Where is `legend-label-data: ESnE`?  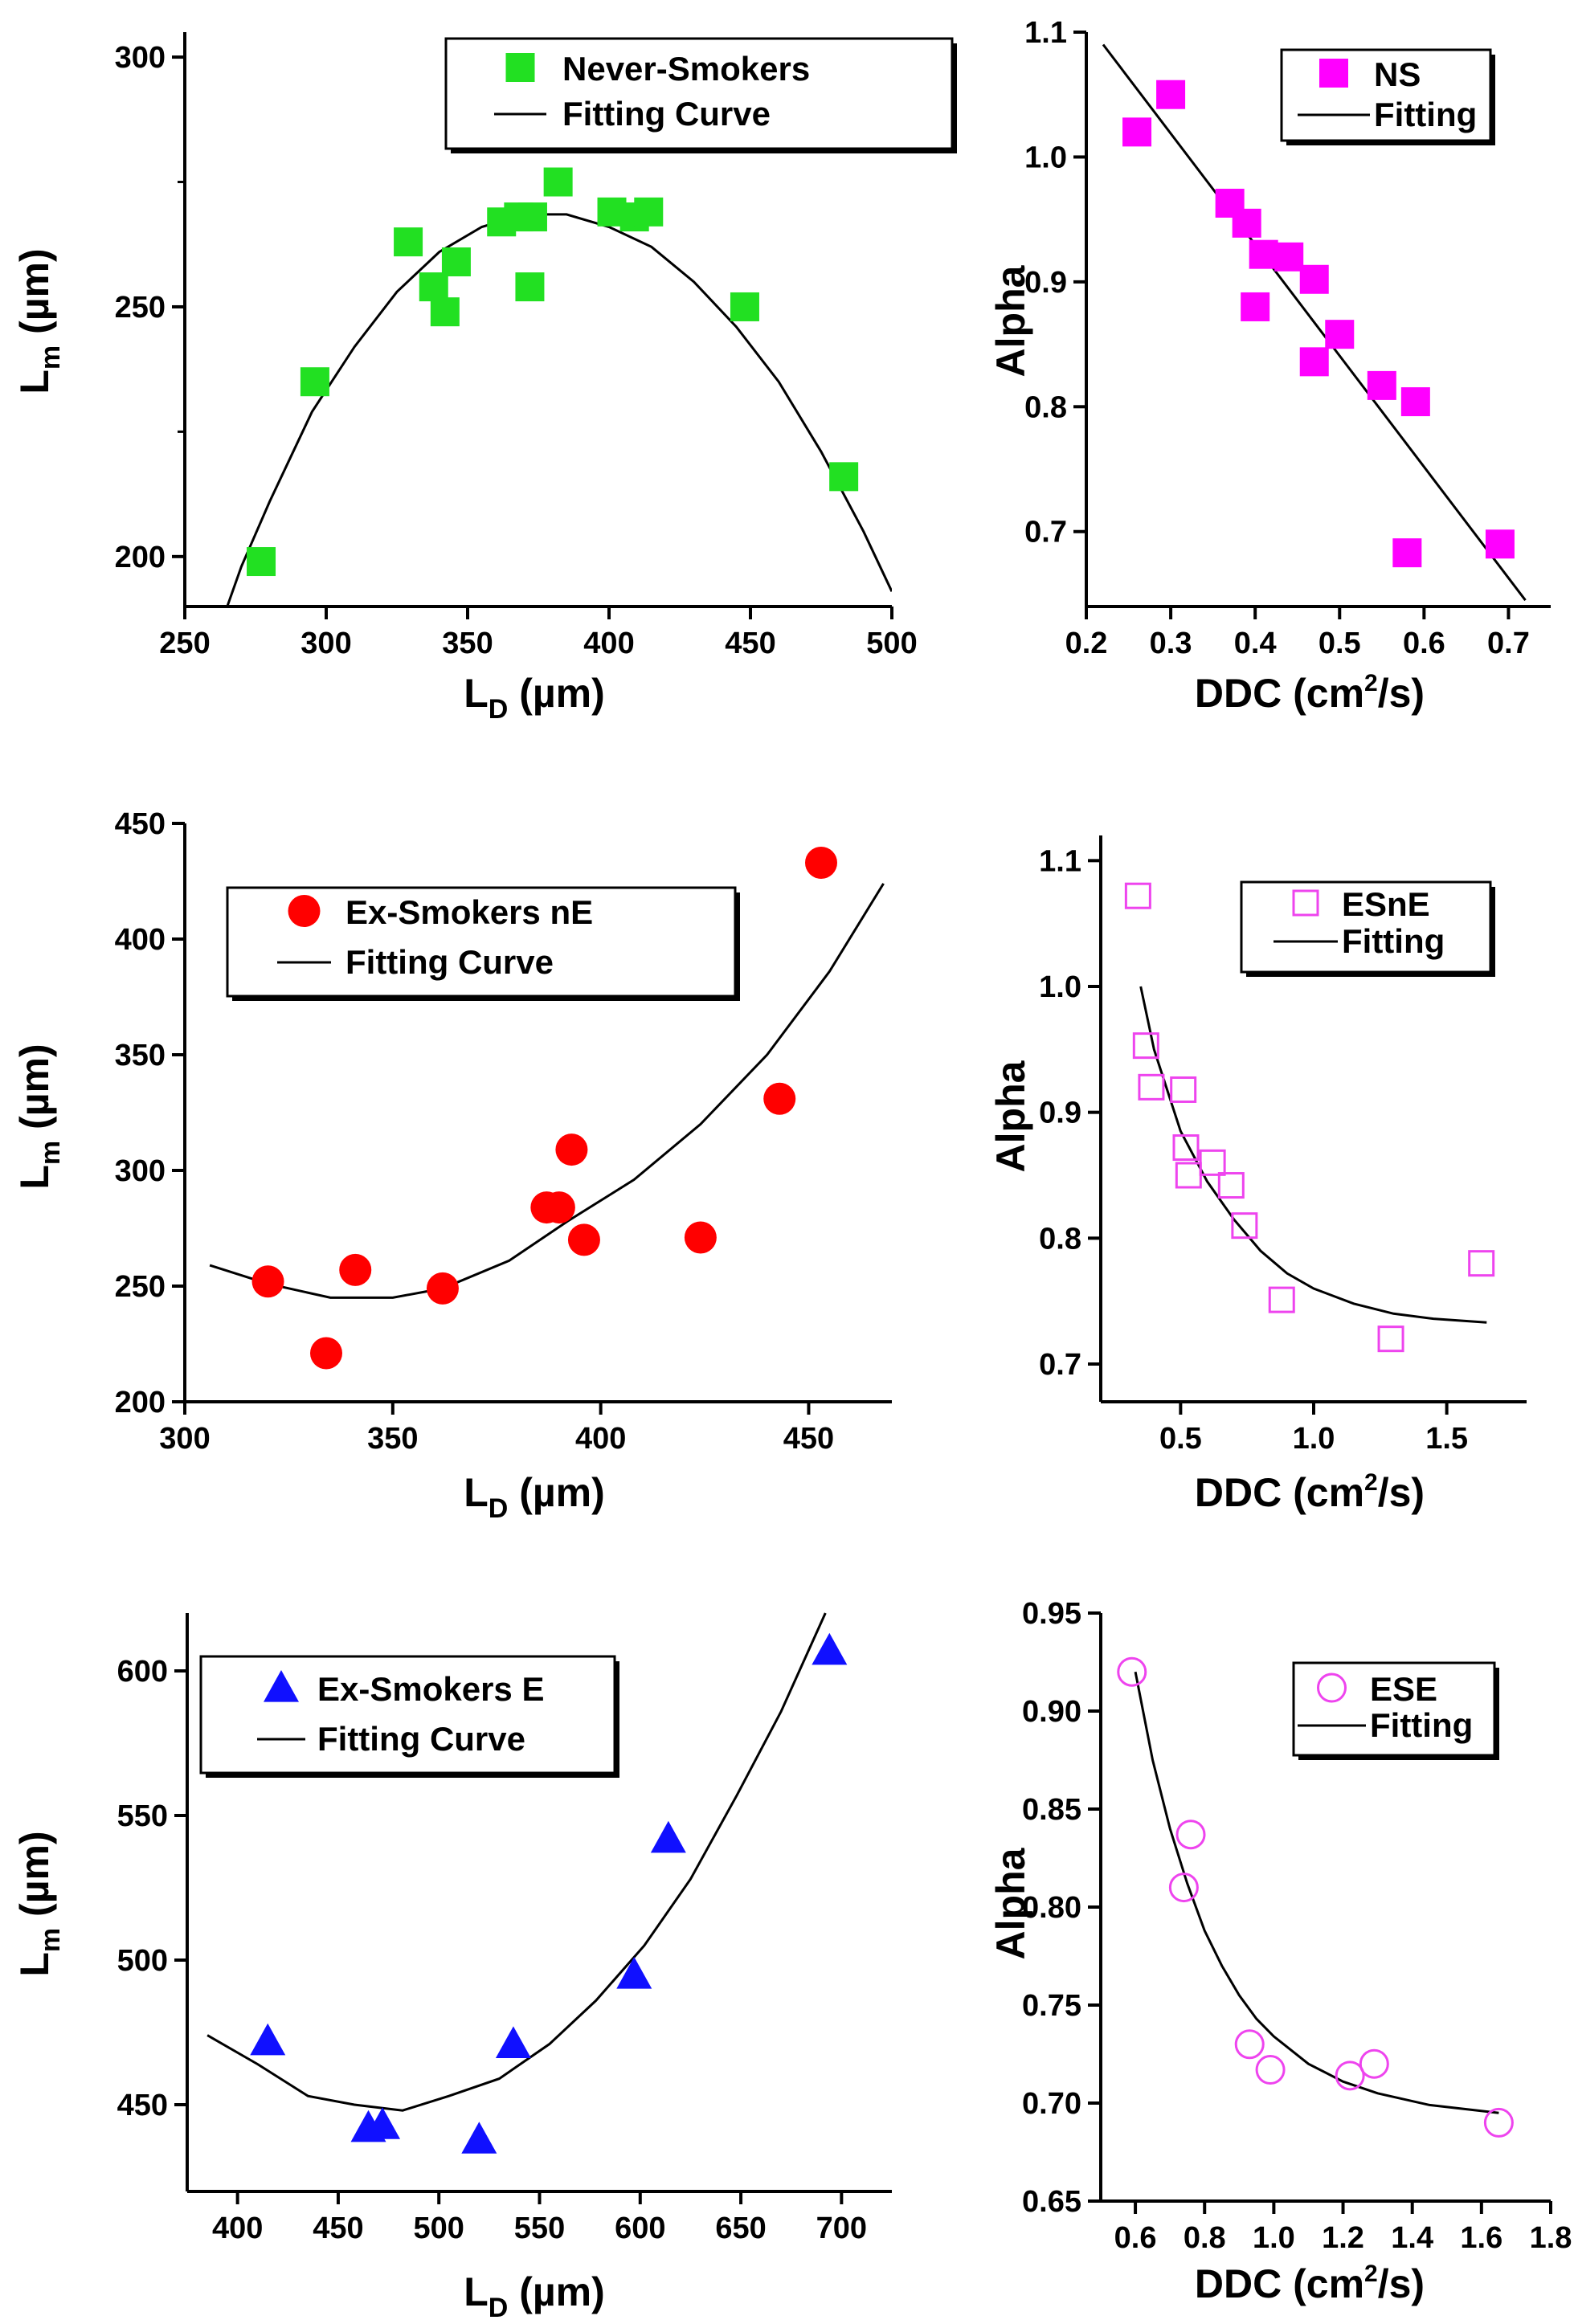 legend-label-data: ESnE is located at coordinates (1386, 904).